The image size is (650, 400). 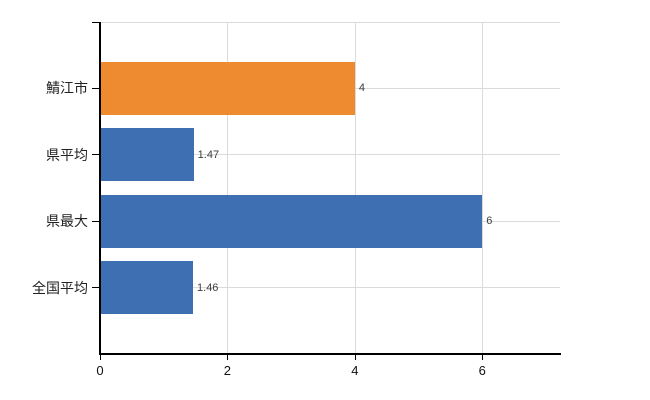 What do you see at coordinates (208, 154) in the screenshot?
I see `bar-value-label: 1.47` at bounding box center [208, 154].